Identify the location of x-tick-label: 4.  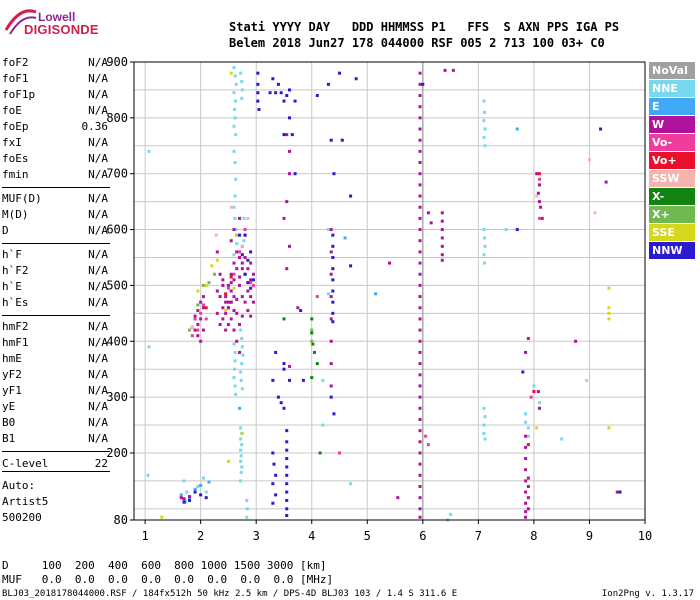
(311, 536).